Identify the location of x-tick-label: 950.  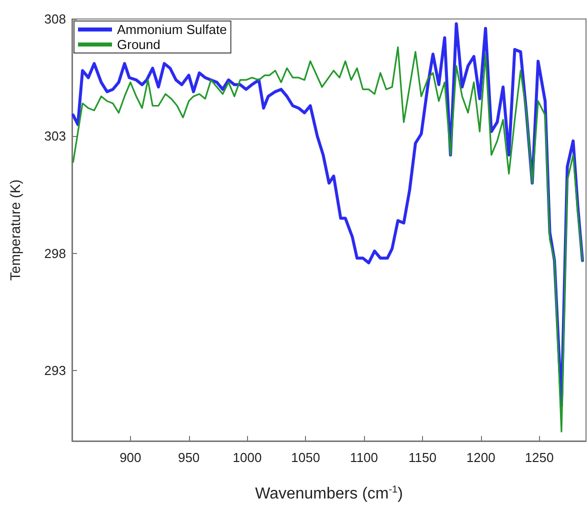
(189, 457).